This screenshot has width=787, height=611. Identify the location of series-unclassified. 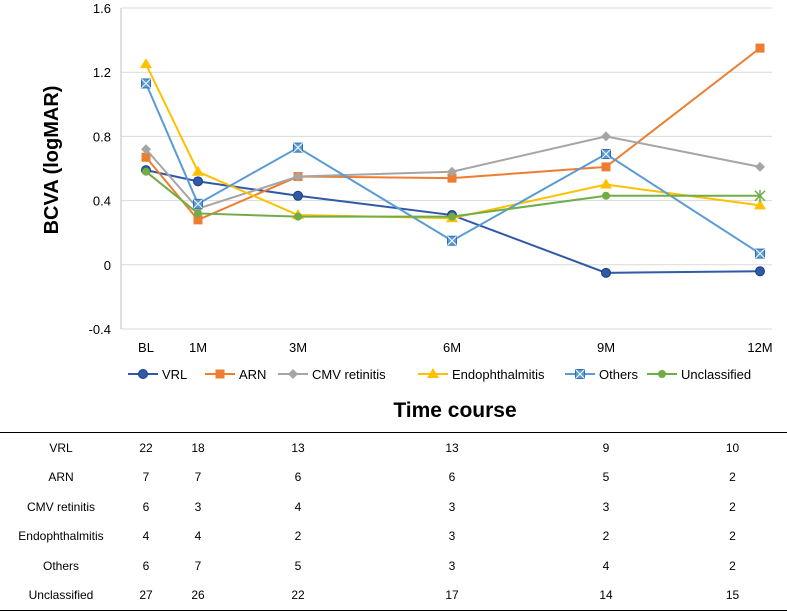
(454, 194).